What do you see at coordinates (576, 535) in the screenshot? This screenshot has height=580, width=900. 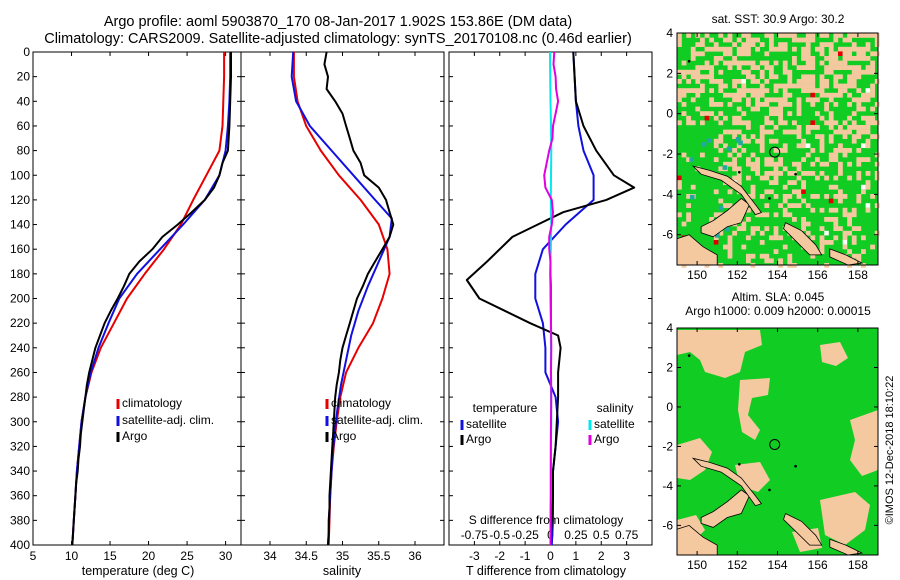 I see `s-tick-label: 0.25` at bounding box center [576, 535].